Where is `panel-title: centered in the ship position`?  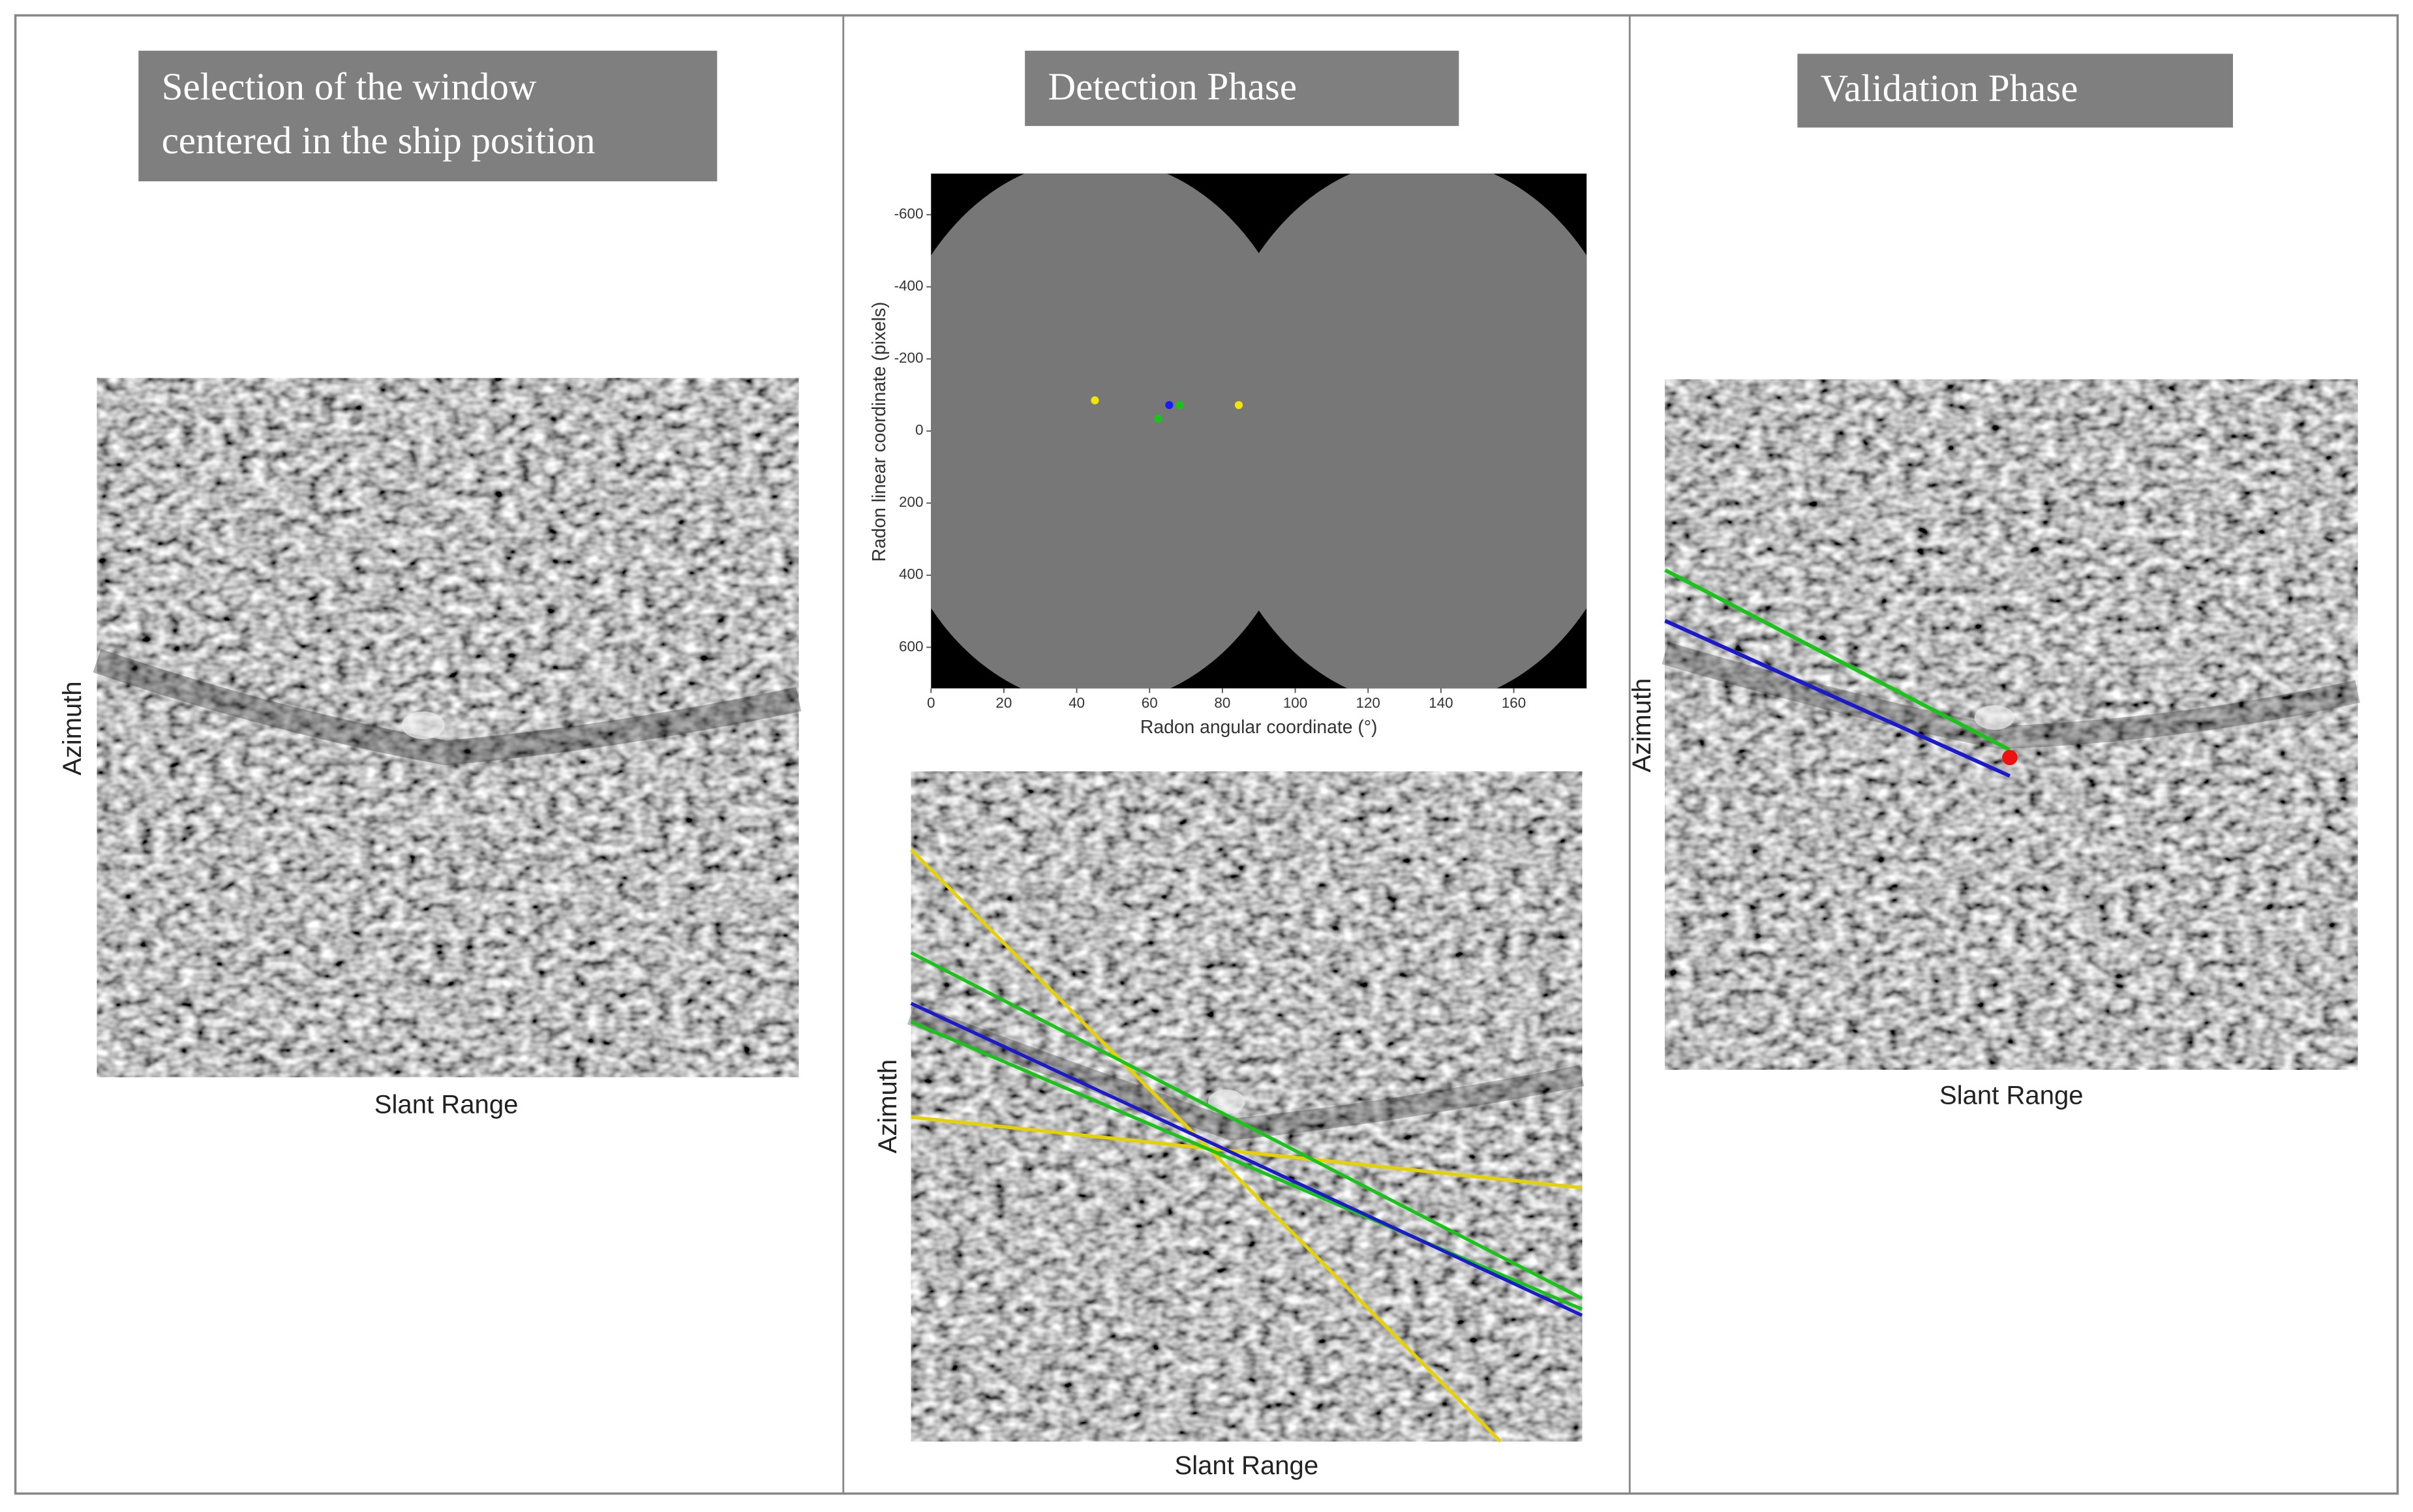 panel-title: centered in the ship position is located at coordinates (379, 140).